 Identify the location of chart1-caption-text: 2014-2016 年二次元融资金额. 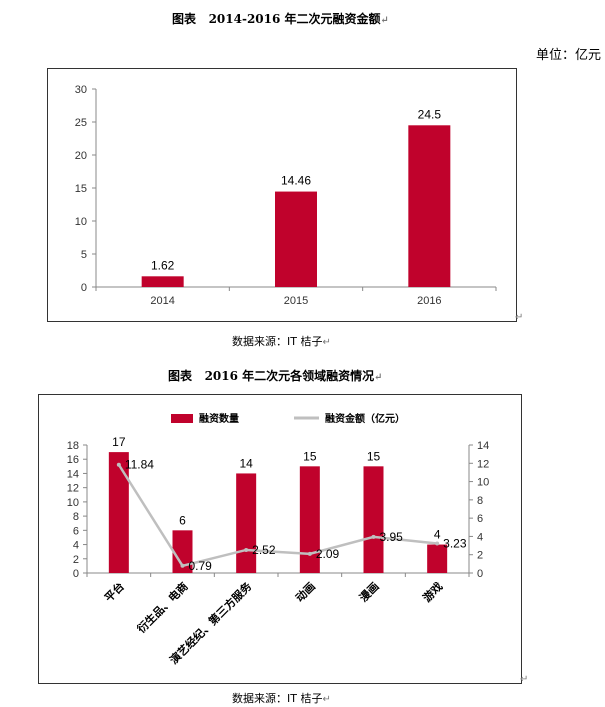
(294, 19).